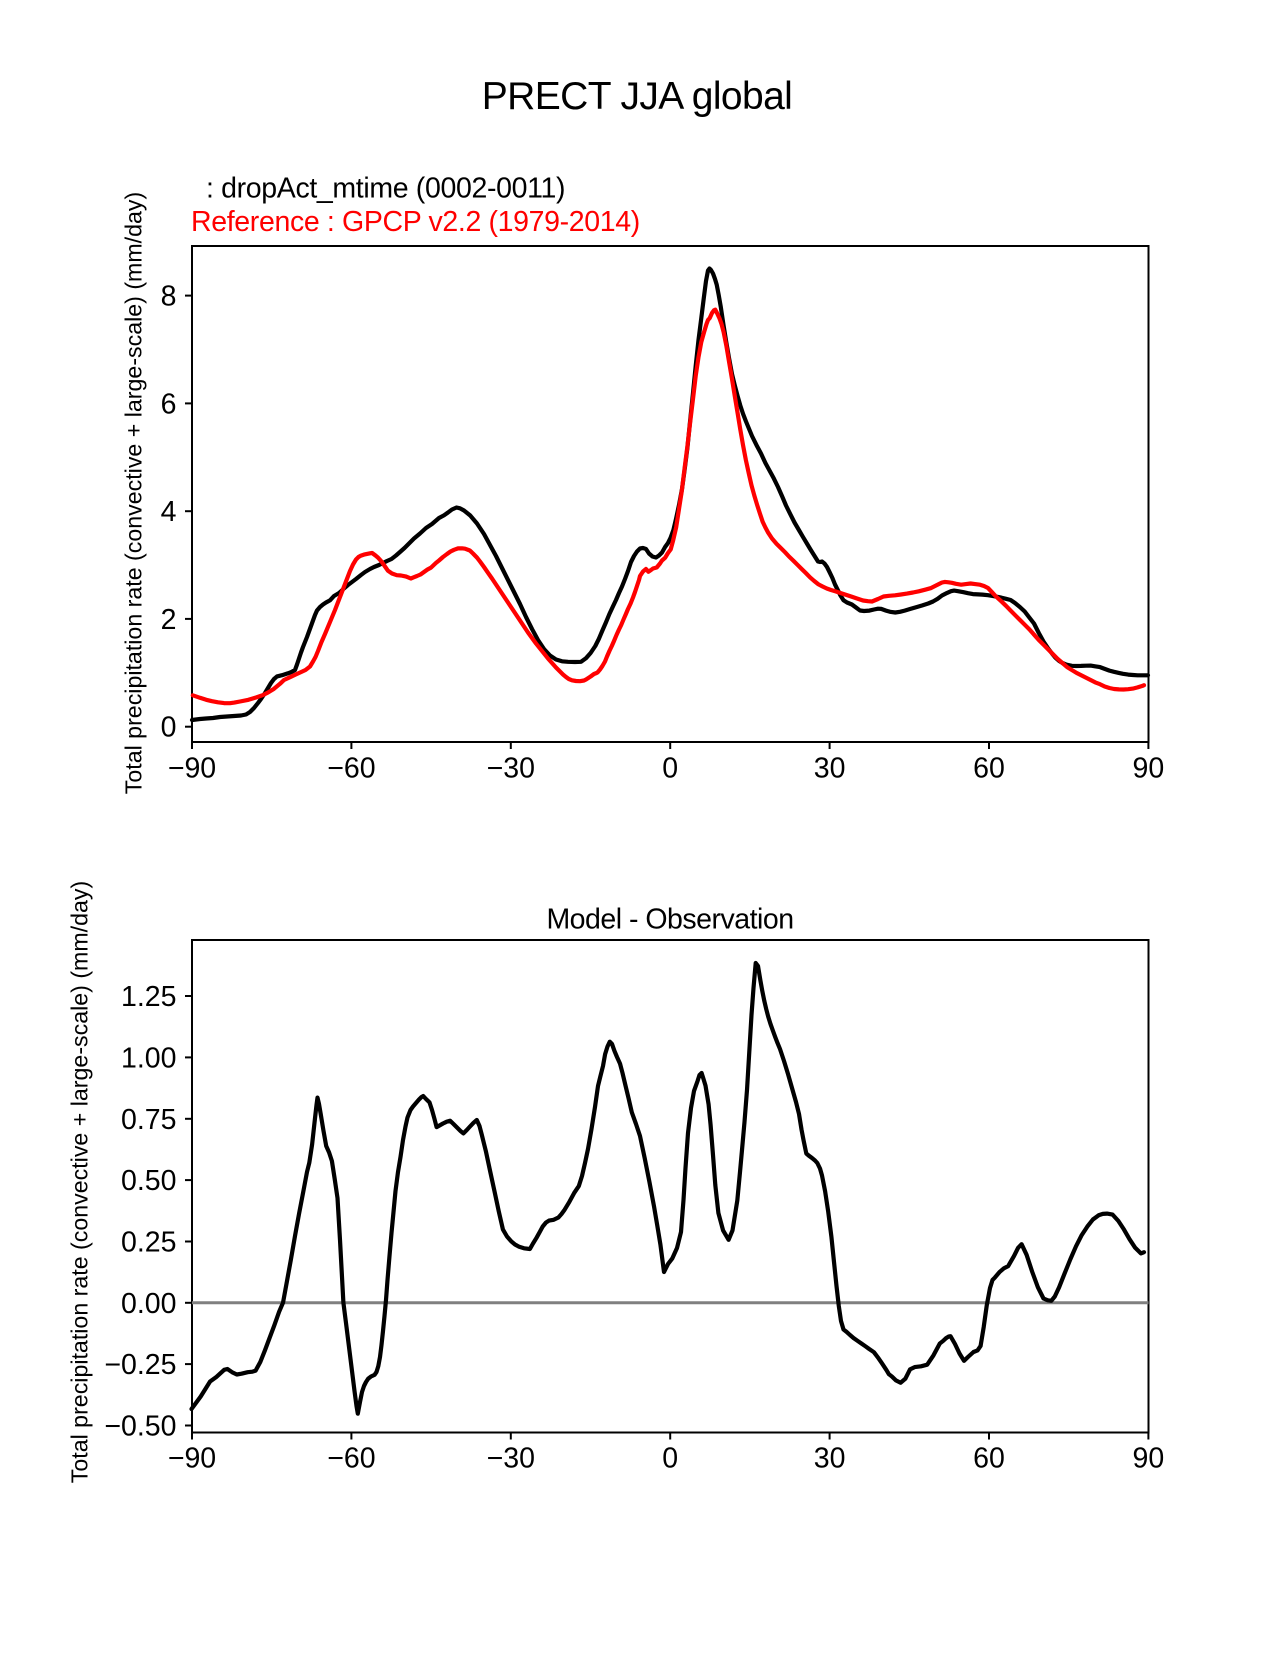 This screenshot has width=1275, height=1655. Describe the element at coordinates (385, 189) in the screenshot. I see `svg-text:: dropAct_mtime (0002-0011): : dropAct_mtime (0002-0011)` at that location.